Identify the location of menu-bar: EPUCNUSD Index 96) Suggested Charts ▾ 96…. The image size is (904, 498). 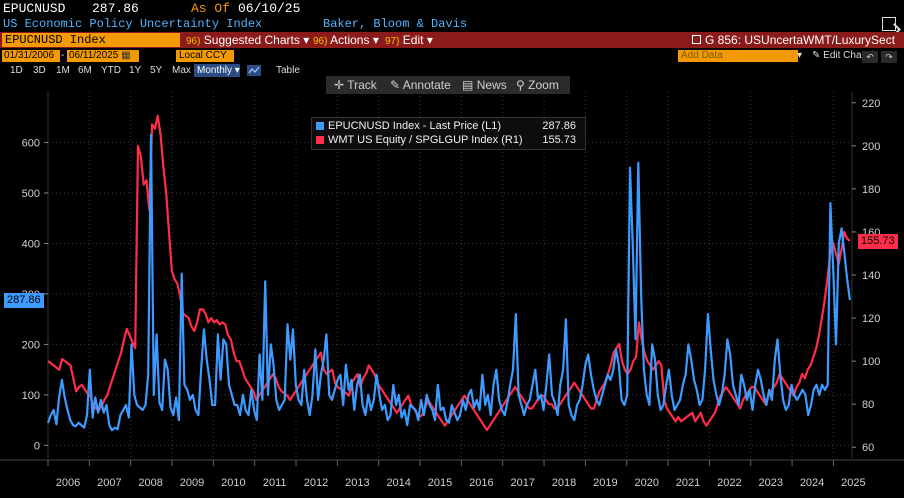
(452, 40).